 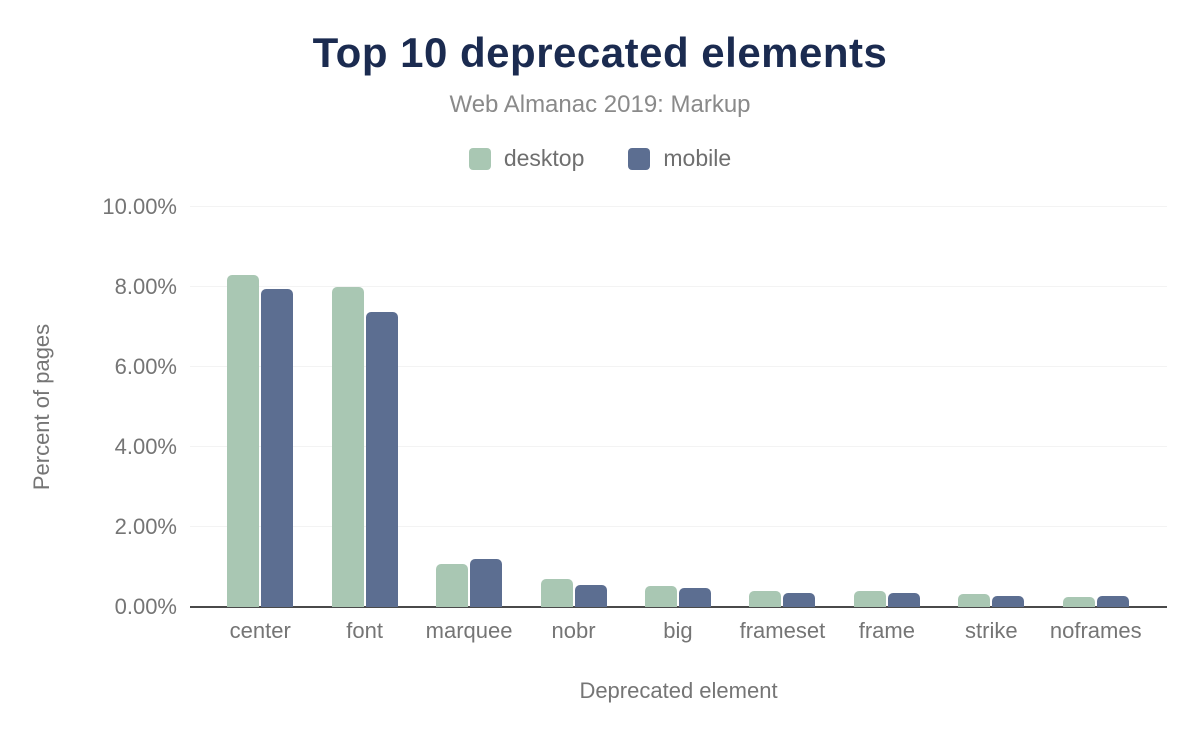 I want to click on bar-desktop-center, so click(x=243, y=440).